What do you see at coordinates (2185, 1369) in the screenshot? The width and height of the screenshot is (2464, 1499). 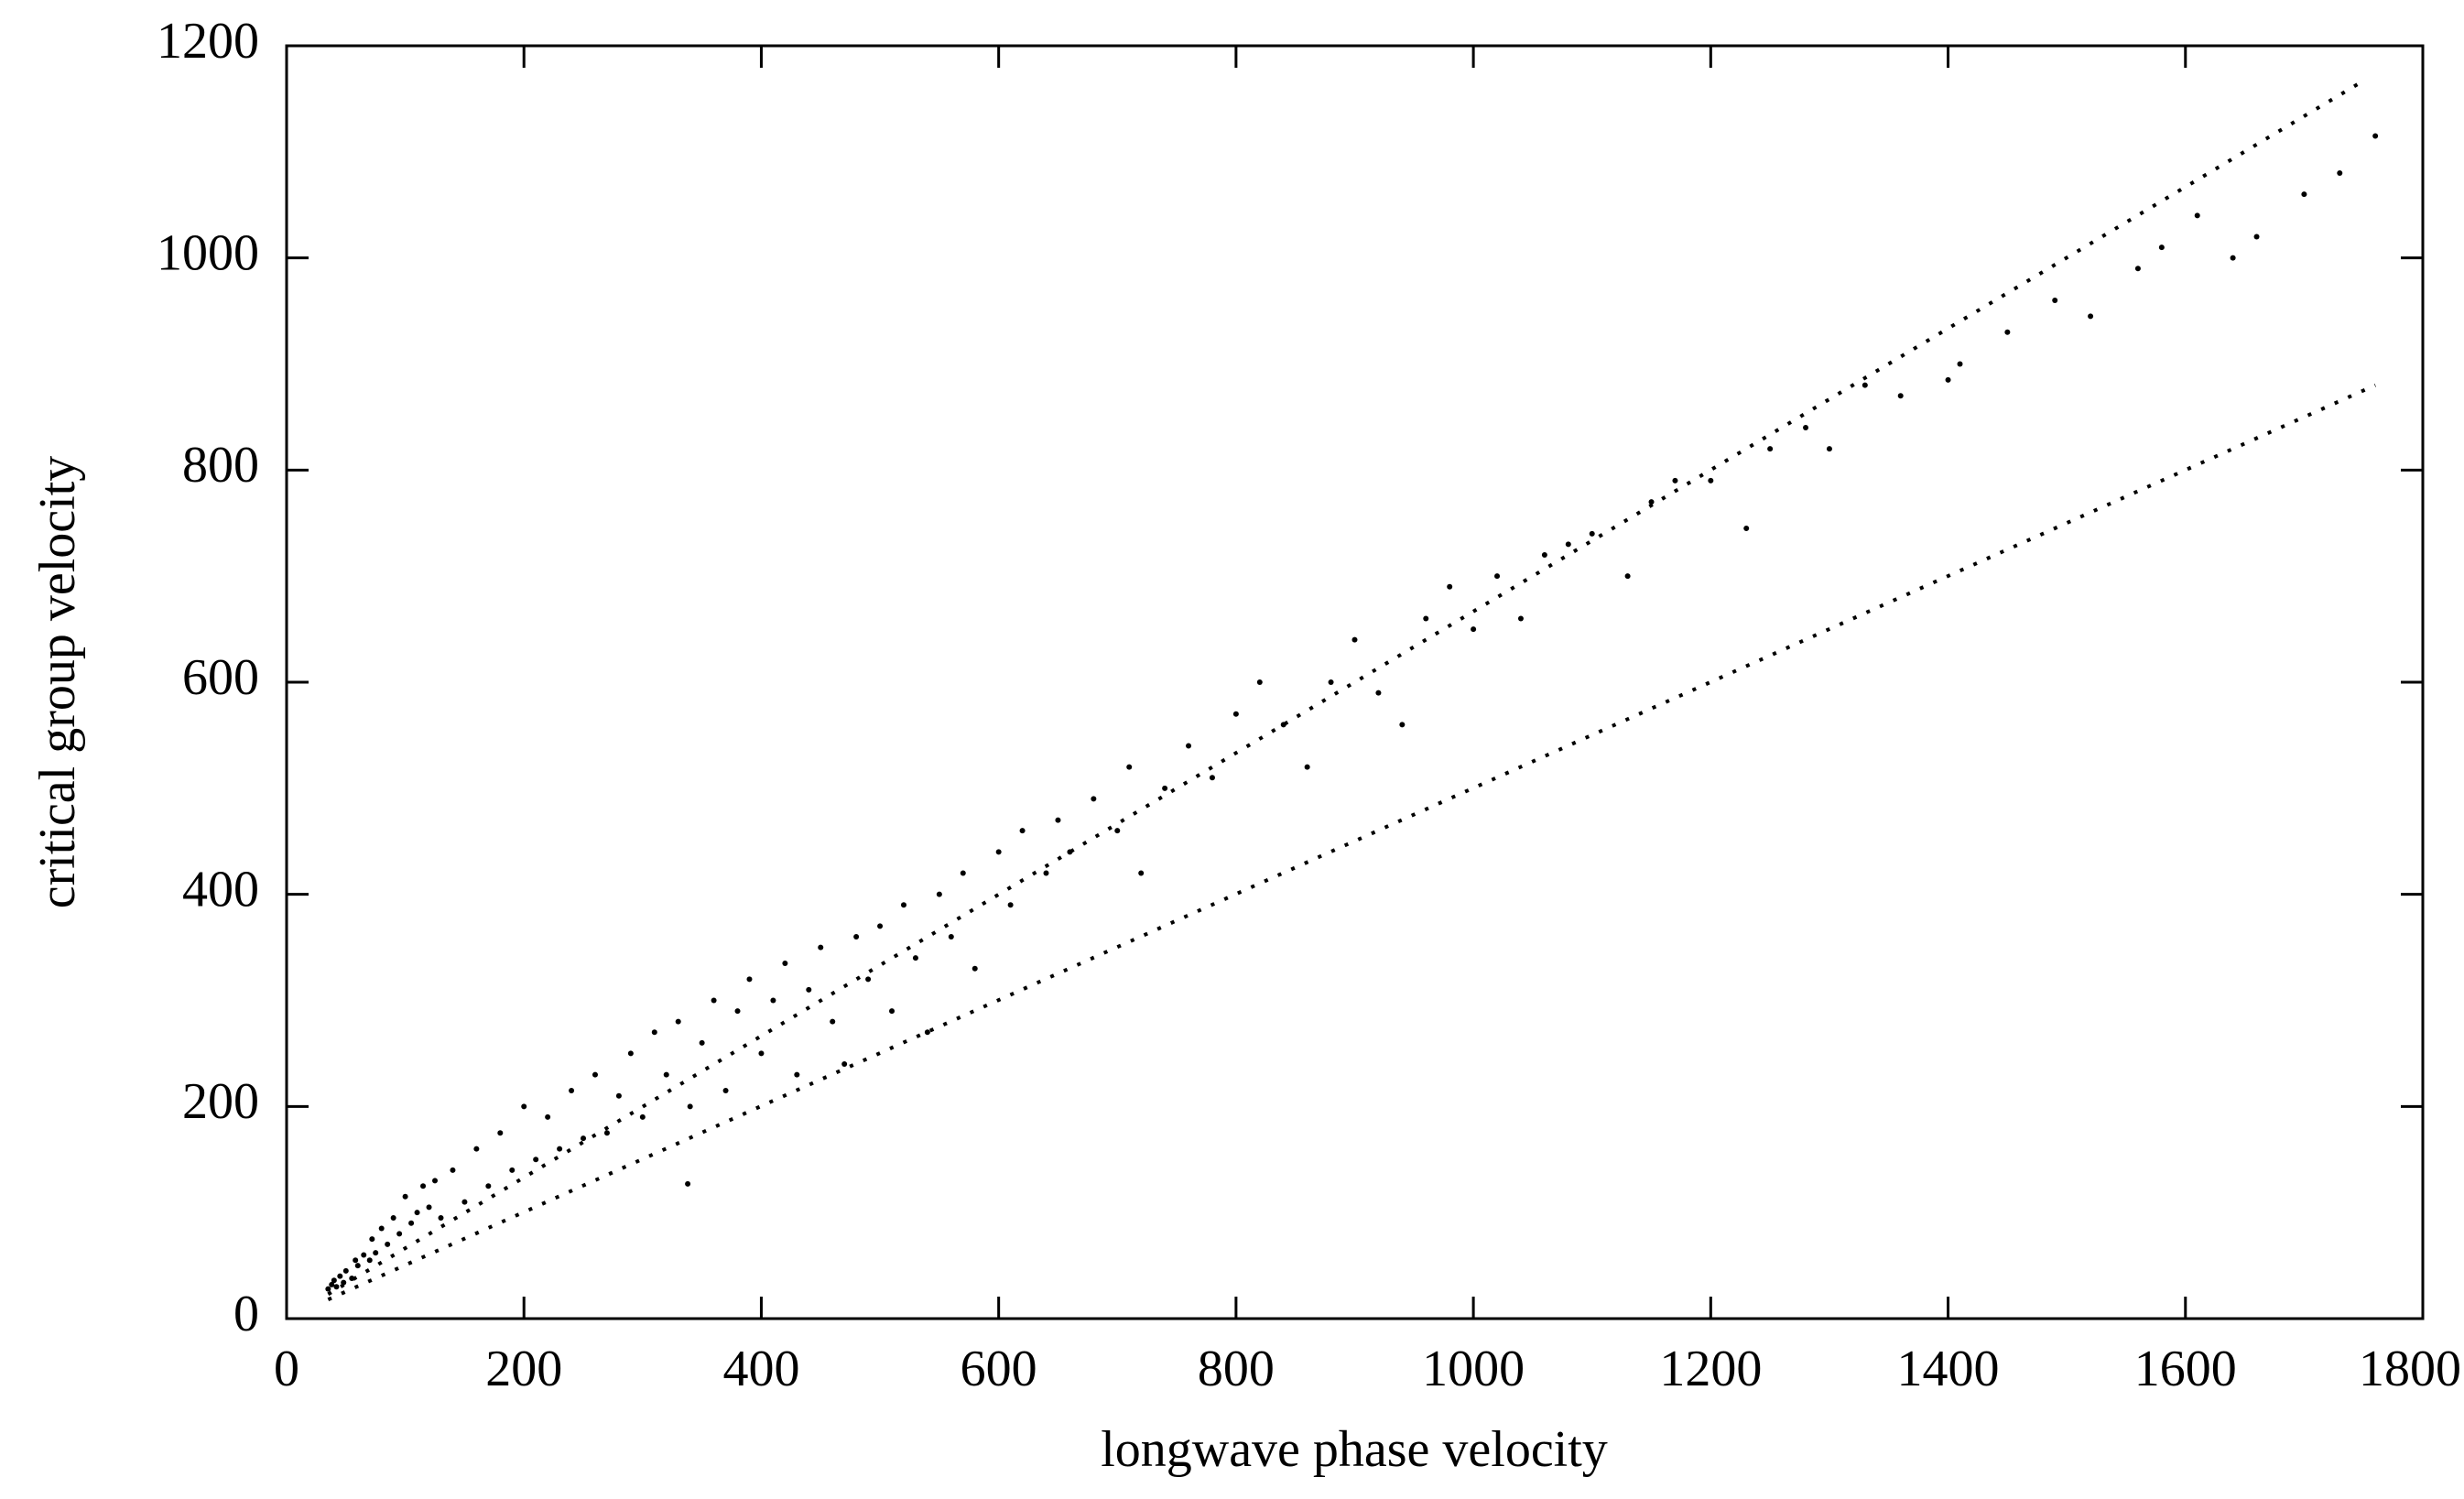 I see `x-tick-label: 1600` at bounding box center [2185, 1369].